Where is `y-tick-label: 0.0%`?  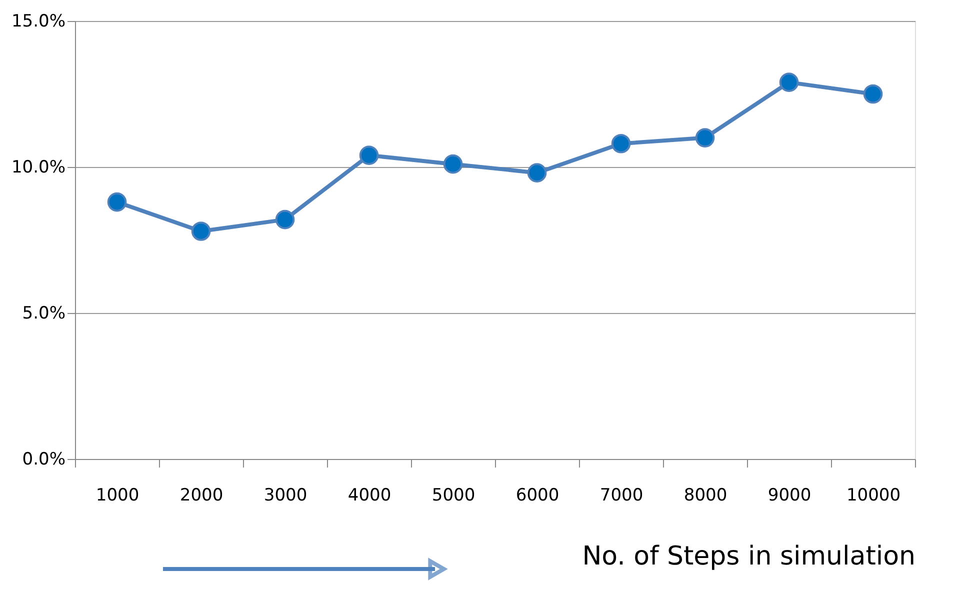 y-tick-label: 0.0% is located at coordinates (44, 460).